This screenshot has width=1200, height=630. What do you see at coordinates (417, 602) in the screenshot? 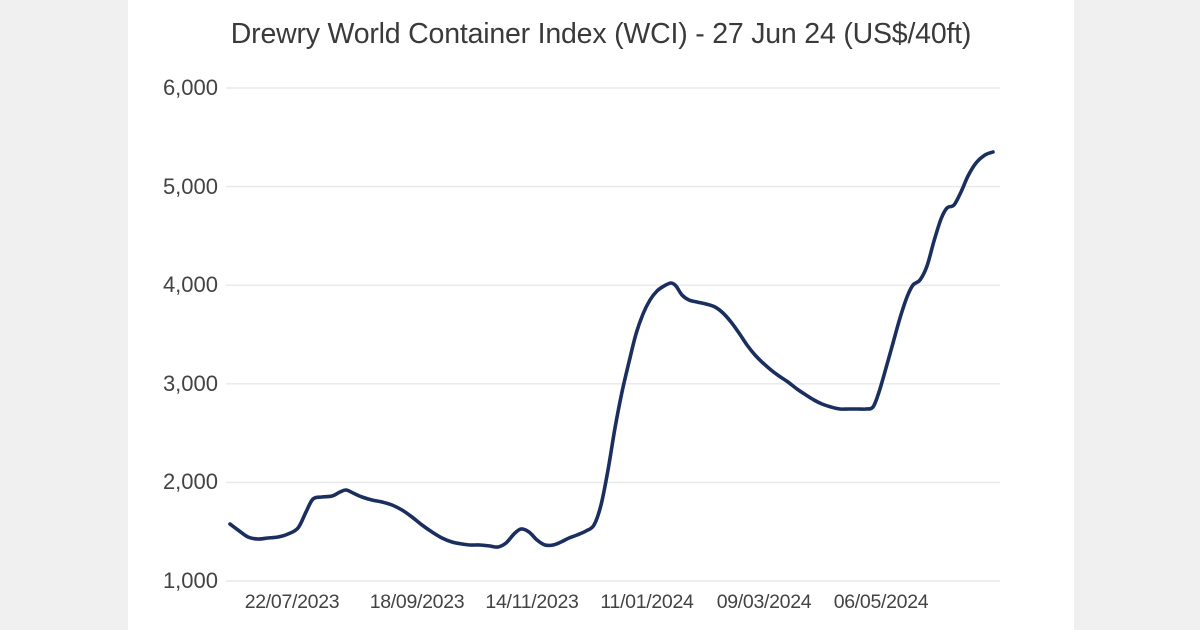
I see `x-tick-label-1: 18/09/2023` at bounding box center [417, 602].